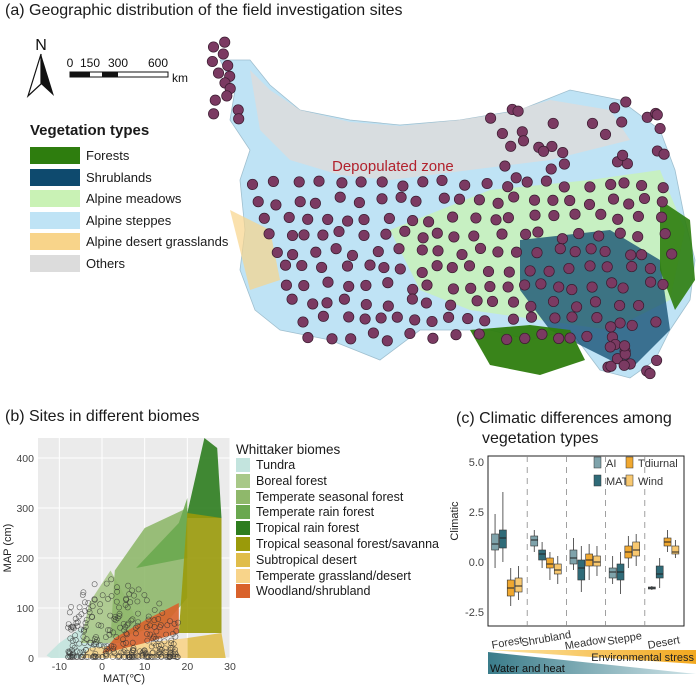  What do you see at coordinates (611, 464) in the screenshot?
I see `legend-label: AI` at bounding box center [611, 464].